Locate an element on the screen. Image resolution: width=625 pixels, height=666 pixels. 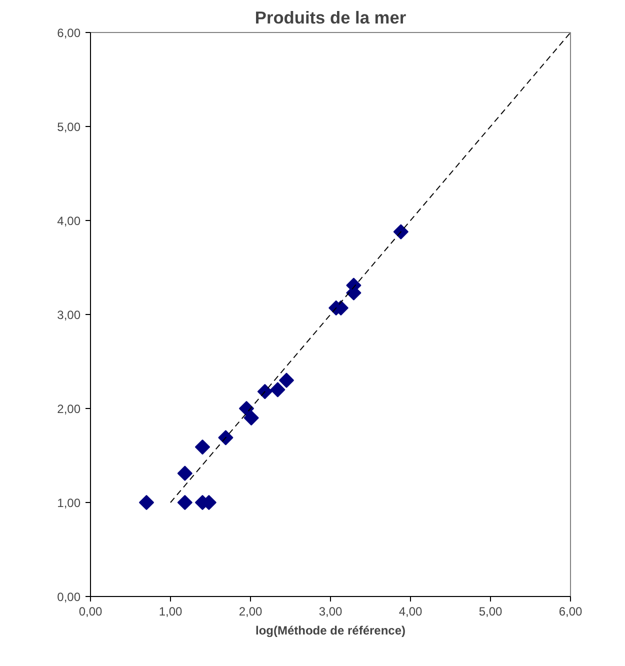
y-tick-label: 0,00 is located at coordinates (69, 597).